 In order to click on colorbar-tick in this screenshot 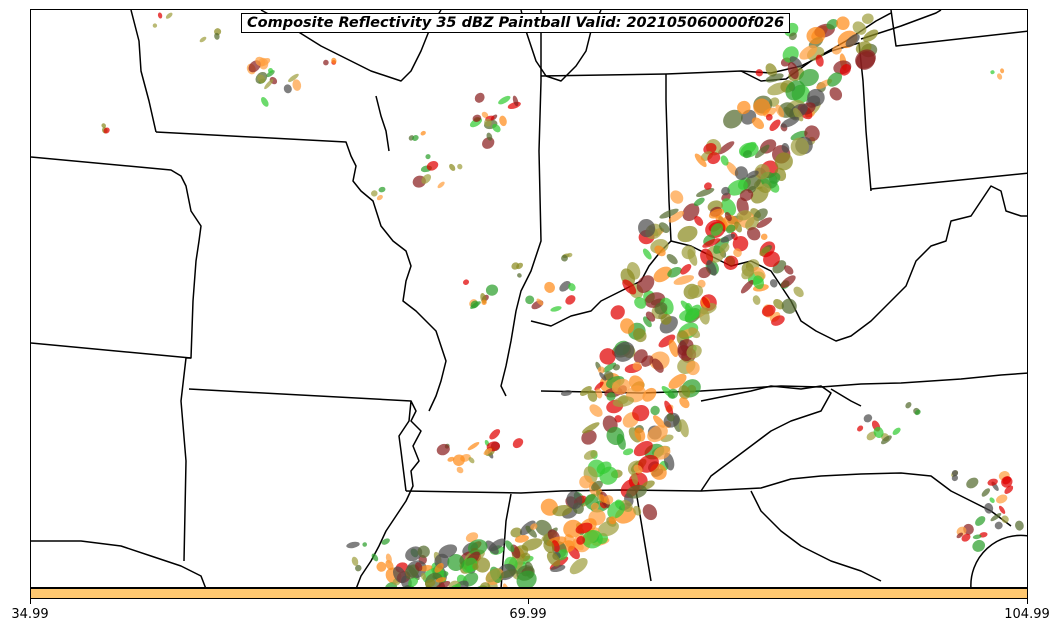, I will do `click(30, 601)`.